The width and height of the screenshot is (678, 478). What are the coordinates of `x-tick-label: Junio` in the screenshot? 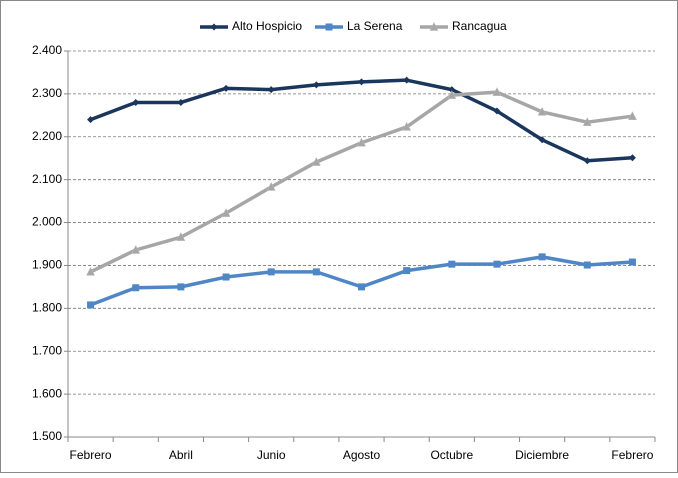 It's located at (271, 455).